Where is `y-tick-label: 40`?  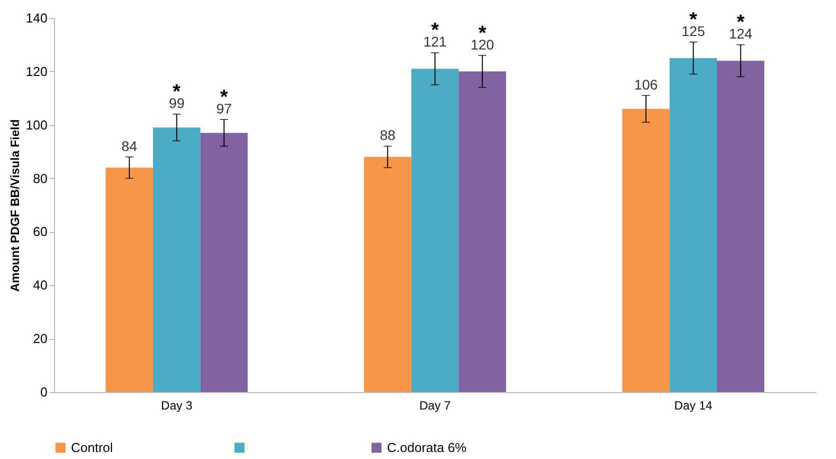 y-tick-label: 40 is located at coordinates (40, 285).